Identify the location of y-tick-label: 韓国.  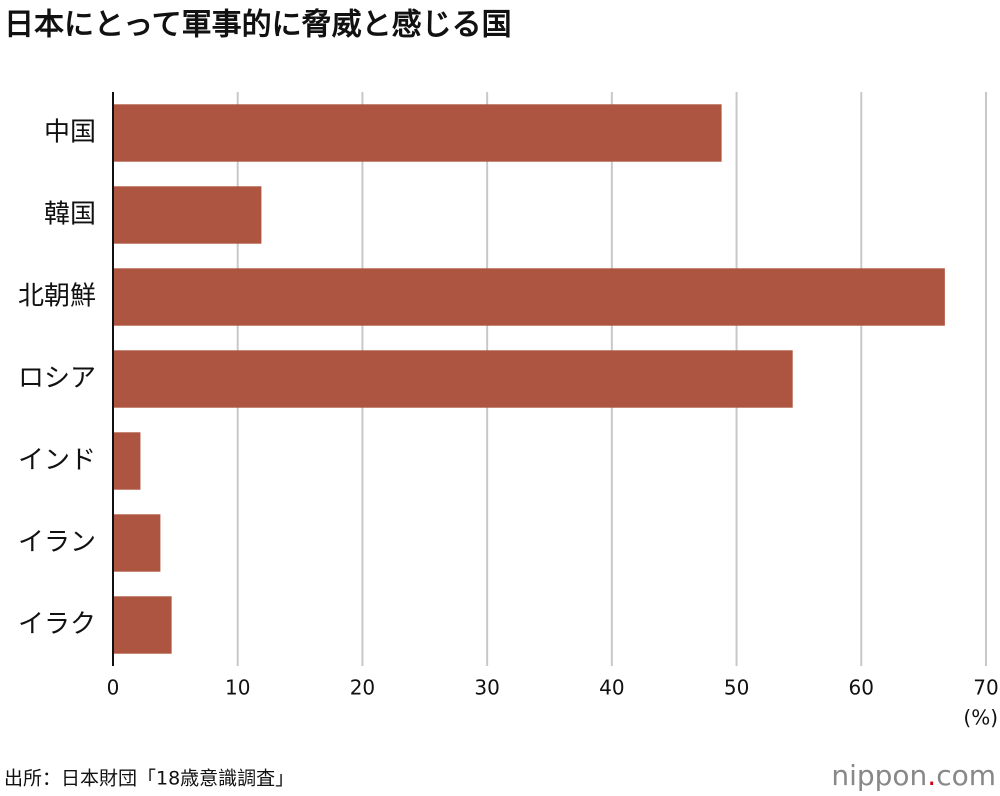
(70, 215).